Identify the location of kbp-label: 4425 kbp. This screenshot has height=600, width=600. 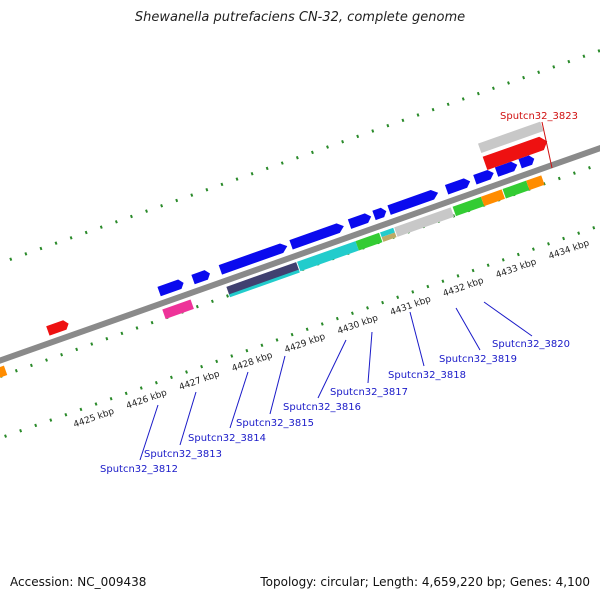
(94, 419).